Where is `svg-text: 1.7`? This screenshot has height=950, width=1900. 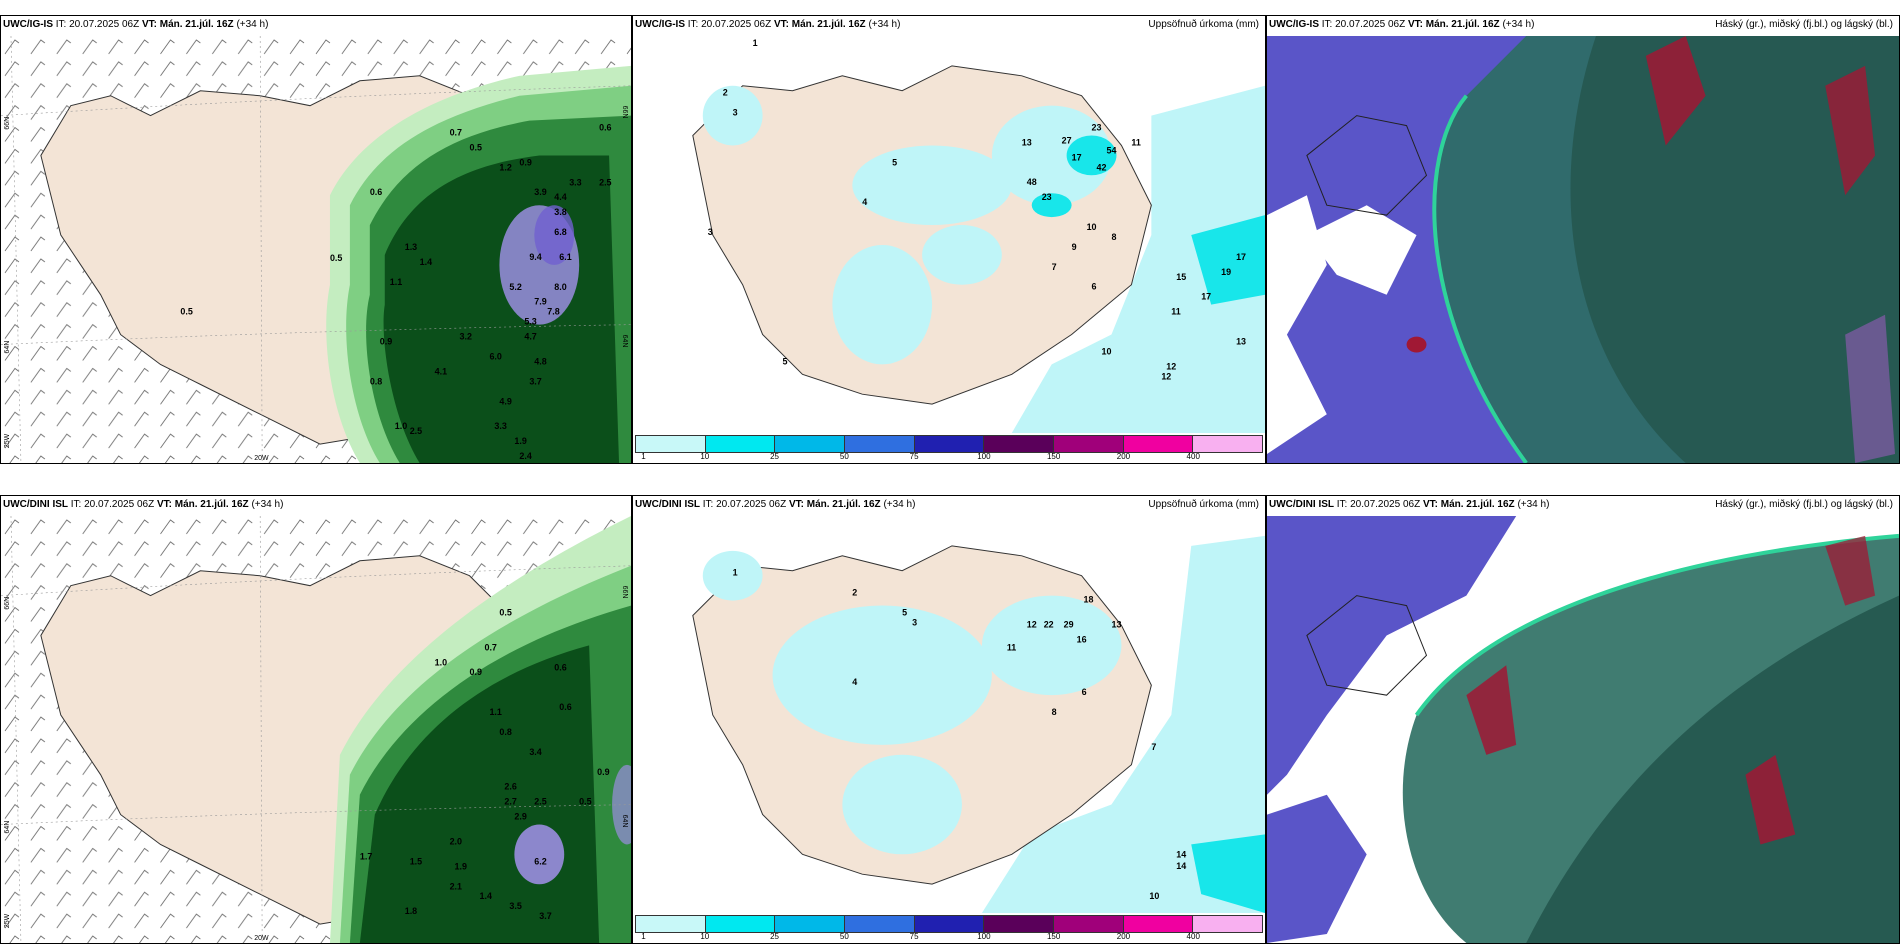 svg-text: 1.7 is located at coordinates (366, 856).